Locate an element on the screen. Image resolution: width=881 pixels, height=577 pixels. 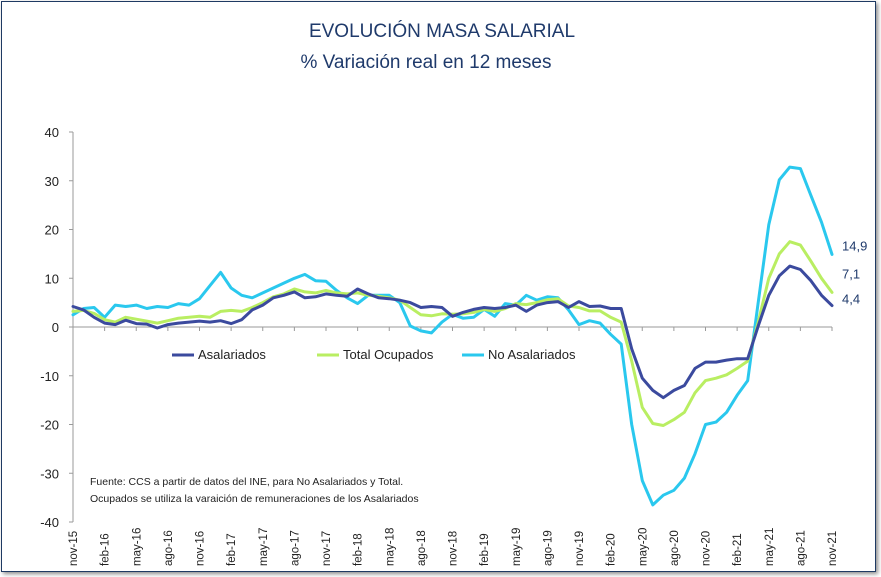
y-axis: 40 30 20 10 0 -10 -20 -30 -40 is located at coordinates (57, 327).